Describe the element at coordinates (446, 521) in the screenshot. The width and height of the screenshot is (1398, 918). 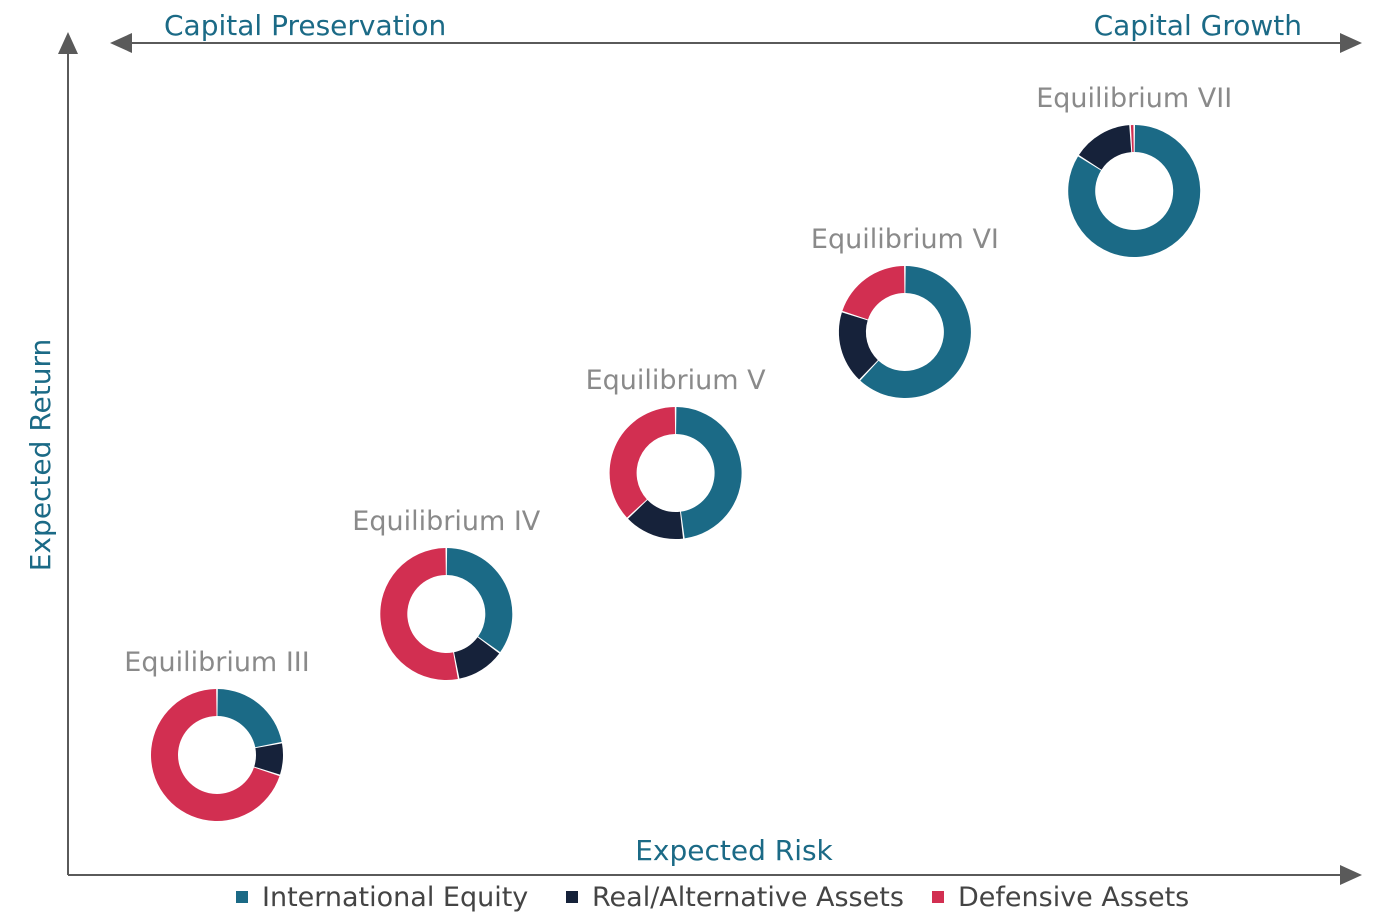
I see `portfolio-label: Equilibrium IV` at that location.